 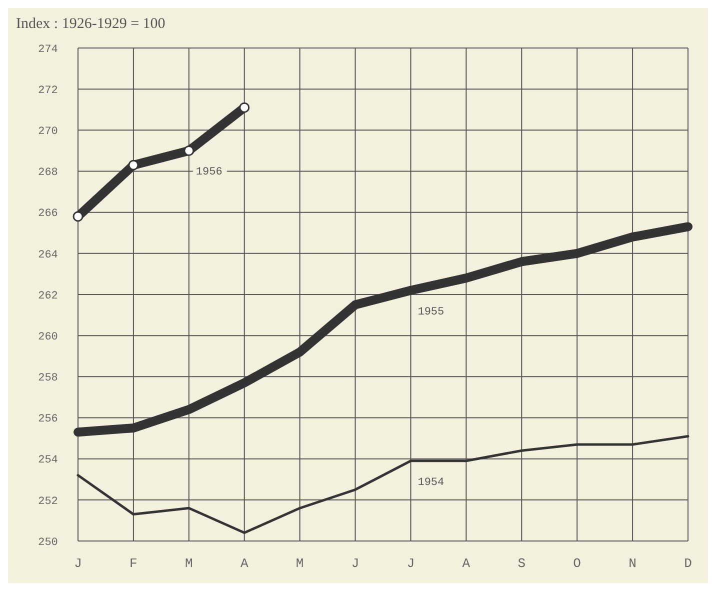 What do you see at coordinates (48, 420) in the screenshot?
I see `y-tick-label: 256` at bounding box center [48, 420].